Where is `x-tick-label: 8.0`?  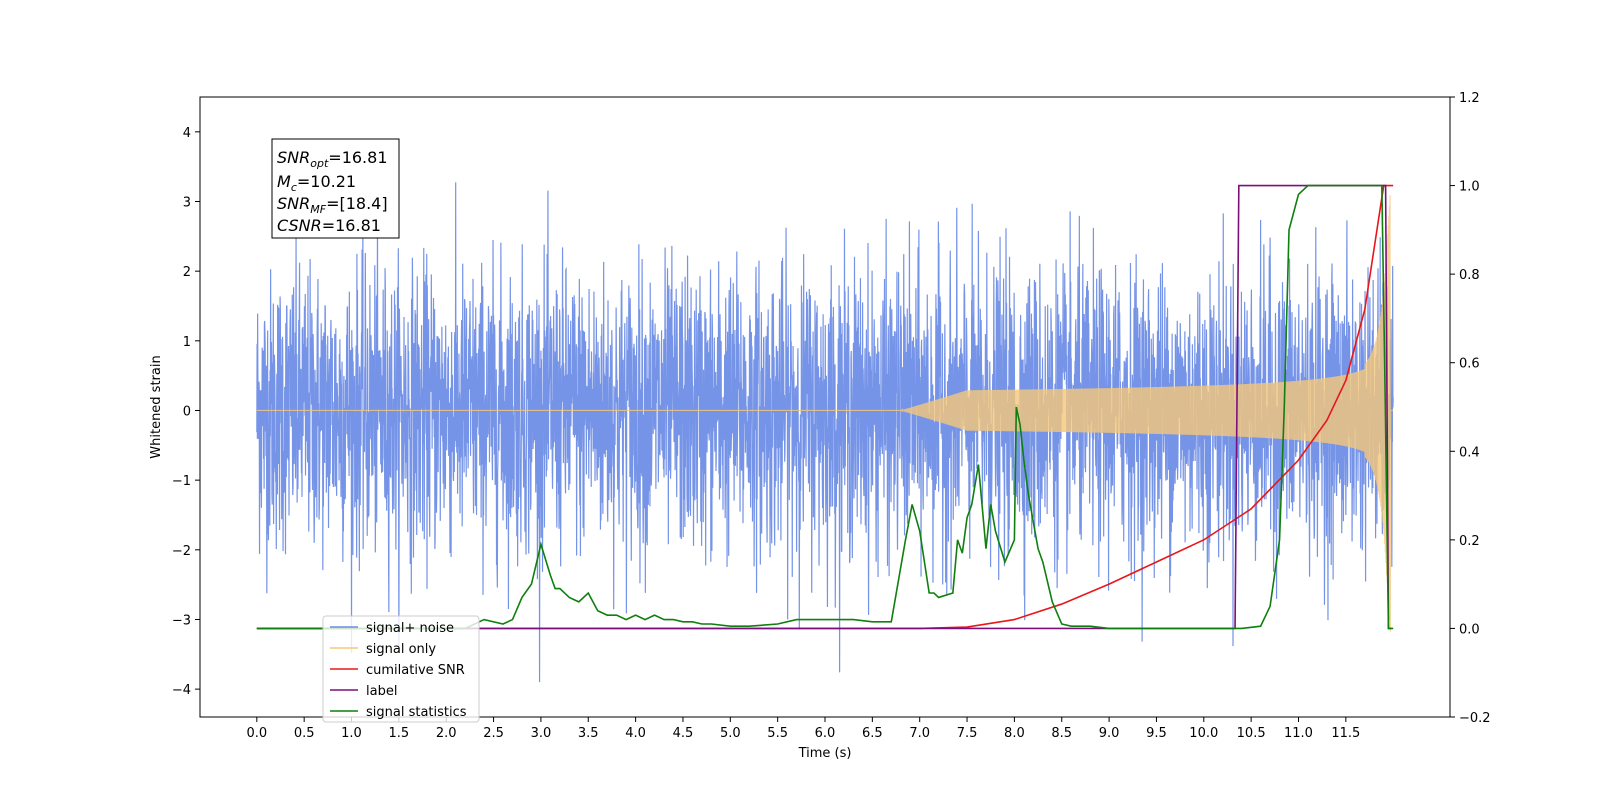 x-tick-label: 8.0 is located at coordinates (1014, 733).